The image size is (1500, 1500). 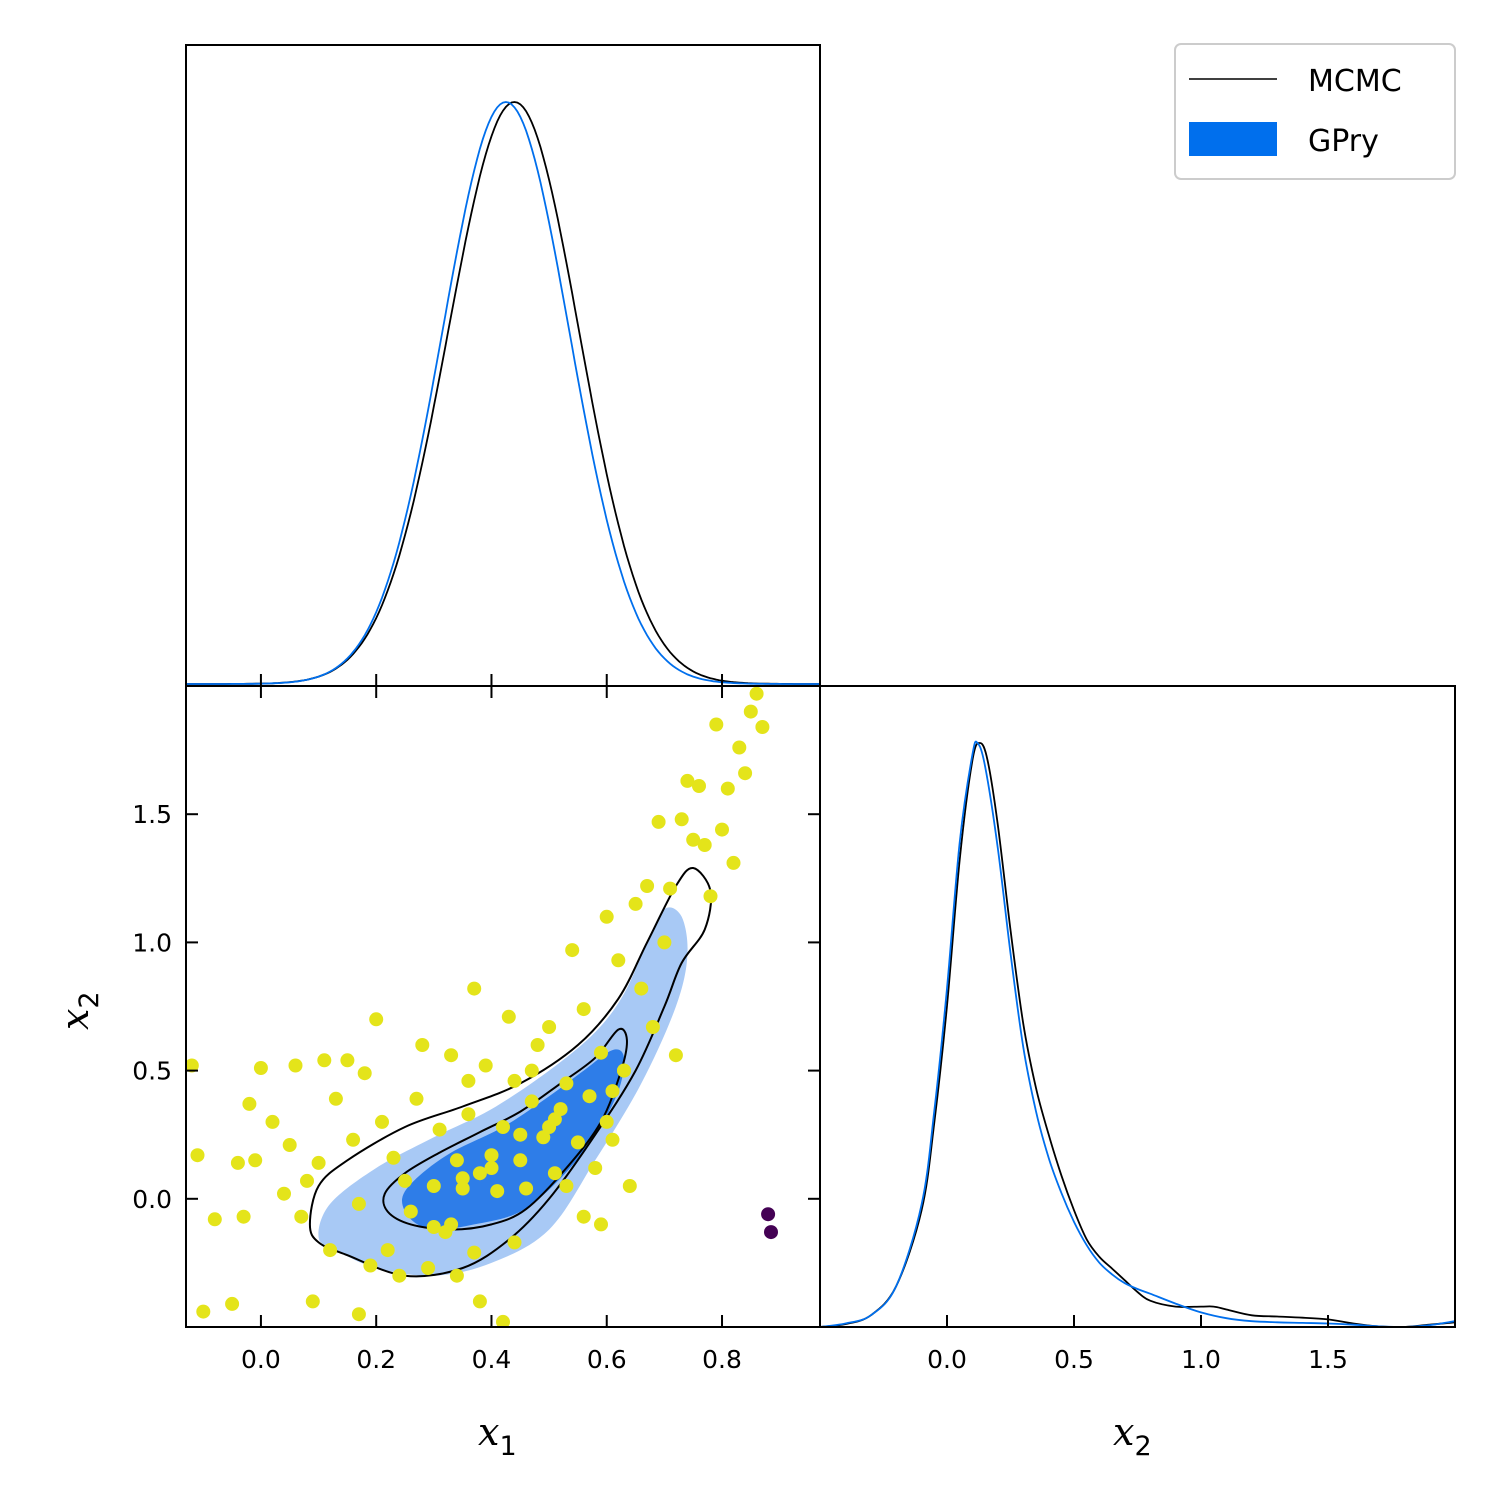 What do you see at coordinates (497, 1436) in the screenshot?
I see `x1-axis-label: x1` at bounding box center [497, 1436].